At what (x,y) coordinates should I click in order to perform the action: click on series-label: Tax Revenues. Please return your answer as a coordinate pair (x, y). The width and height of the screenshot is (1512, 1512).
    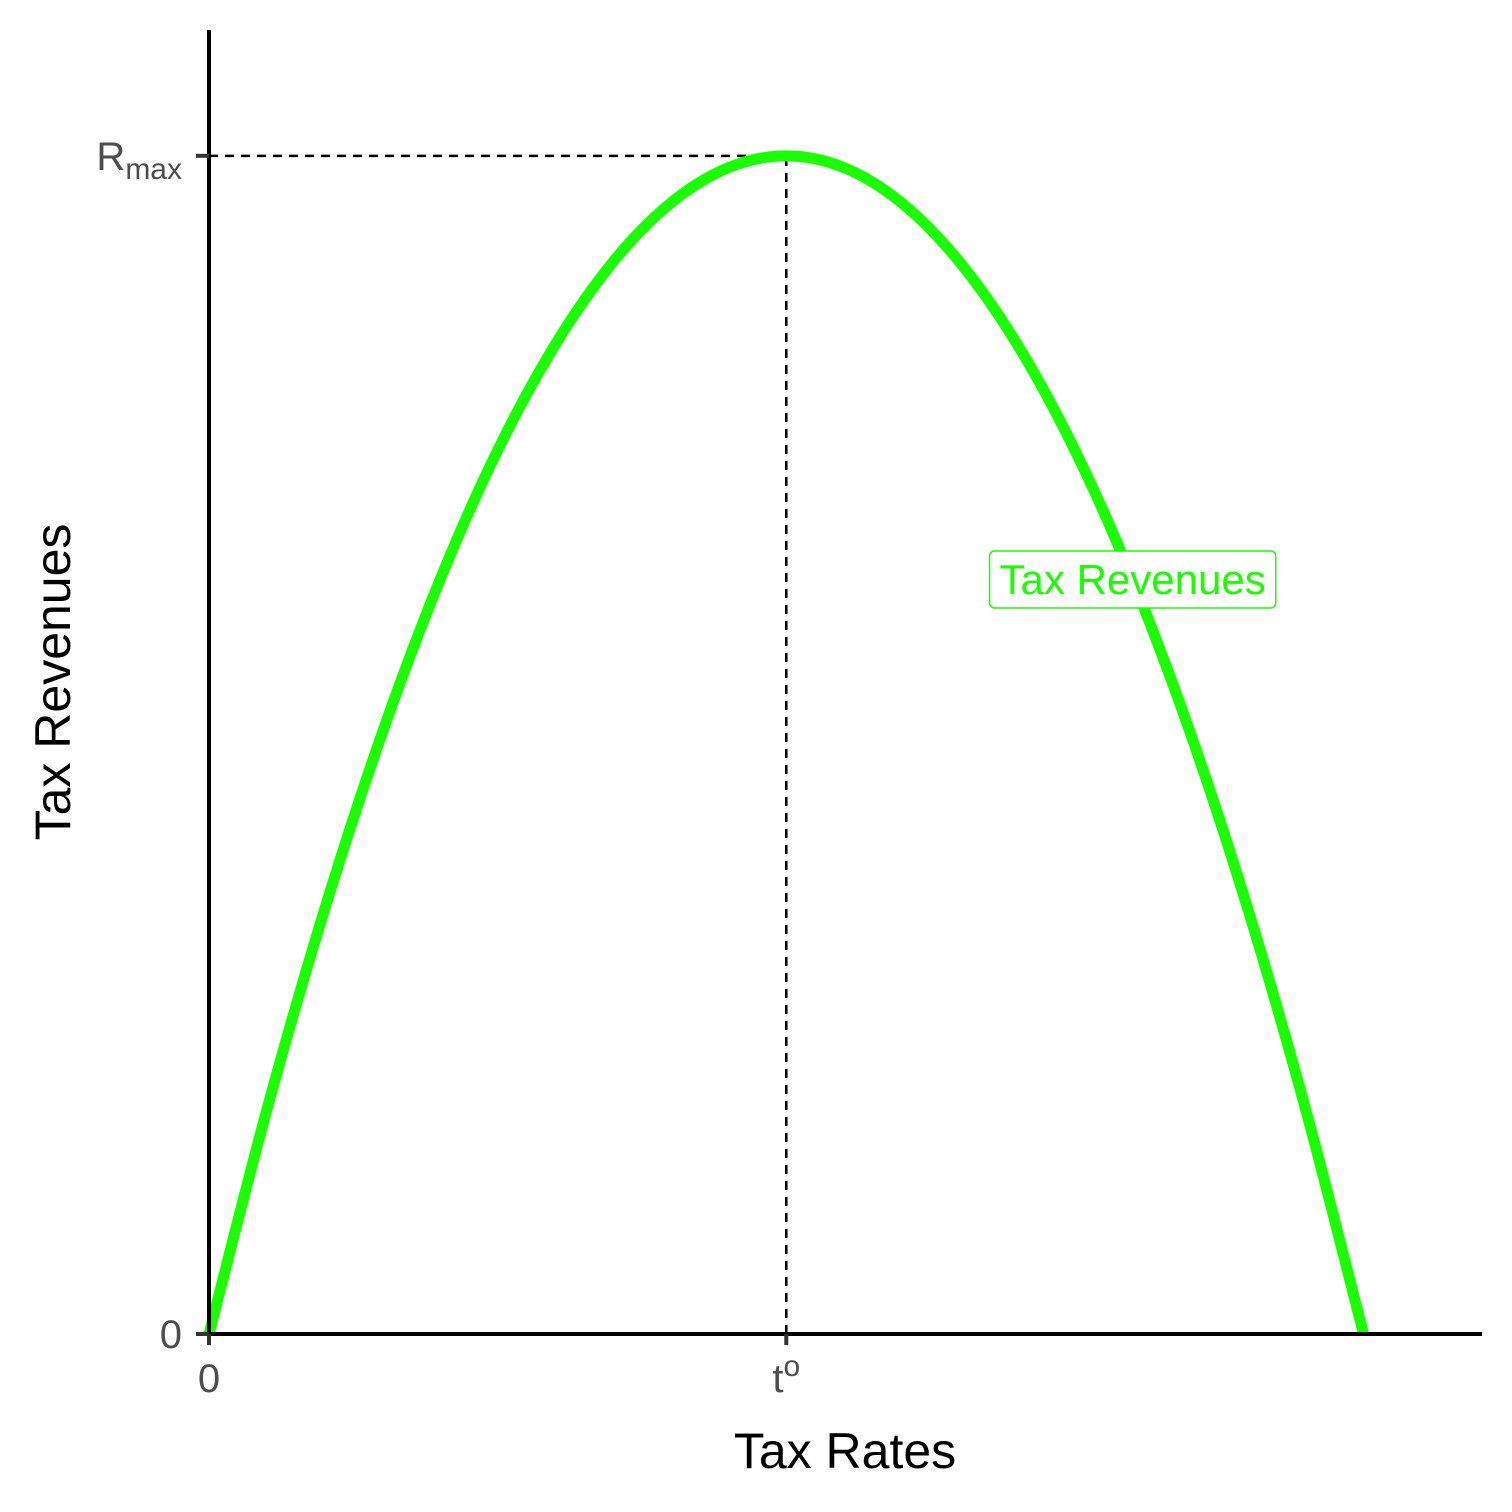
    Looking at the image, I should click on (1132, 579).